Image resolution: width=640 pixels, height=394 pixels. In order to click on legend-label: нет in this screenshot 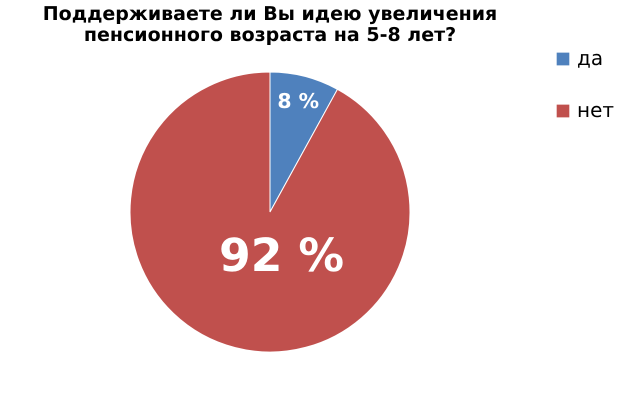, I will do `click(595, 110)`.